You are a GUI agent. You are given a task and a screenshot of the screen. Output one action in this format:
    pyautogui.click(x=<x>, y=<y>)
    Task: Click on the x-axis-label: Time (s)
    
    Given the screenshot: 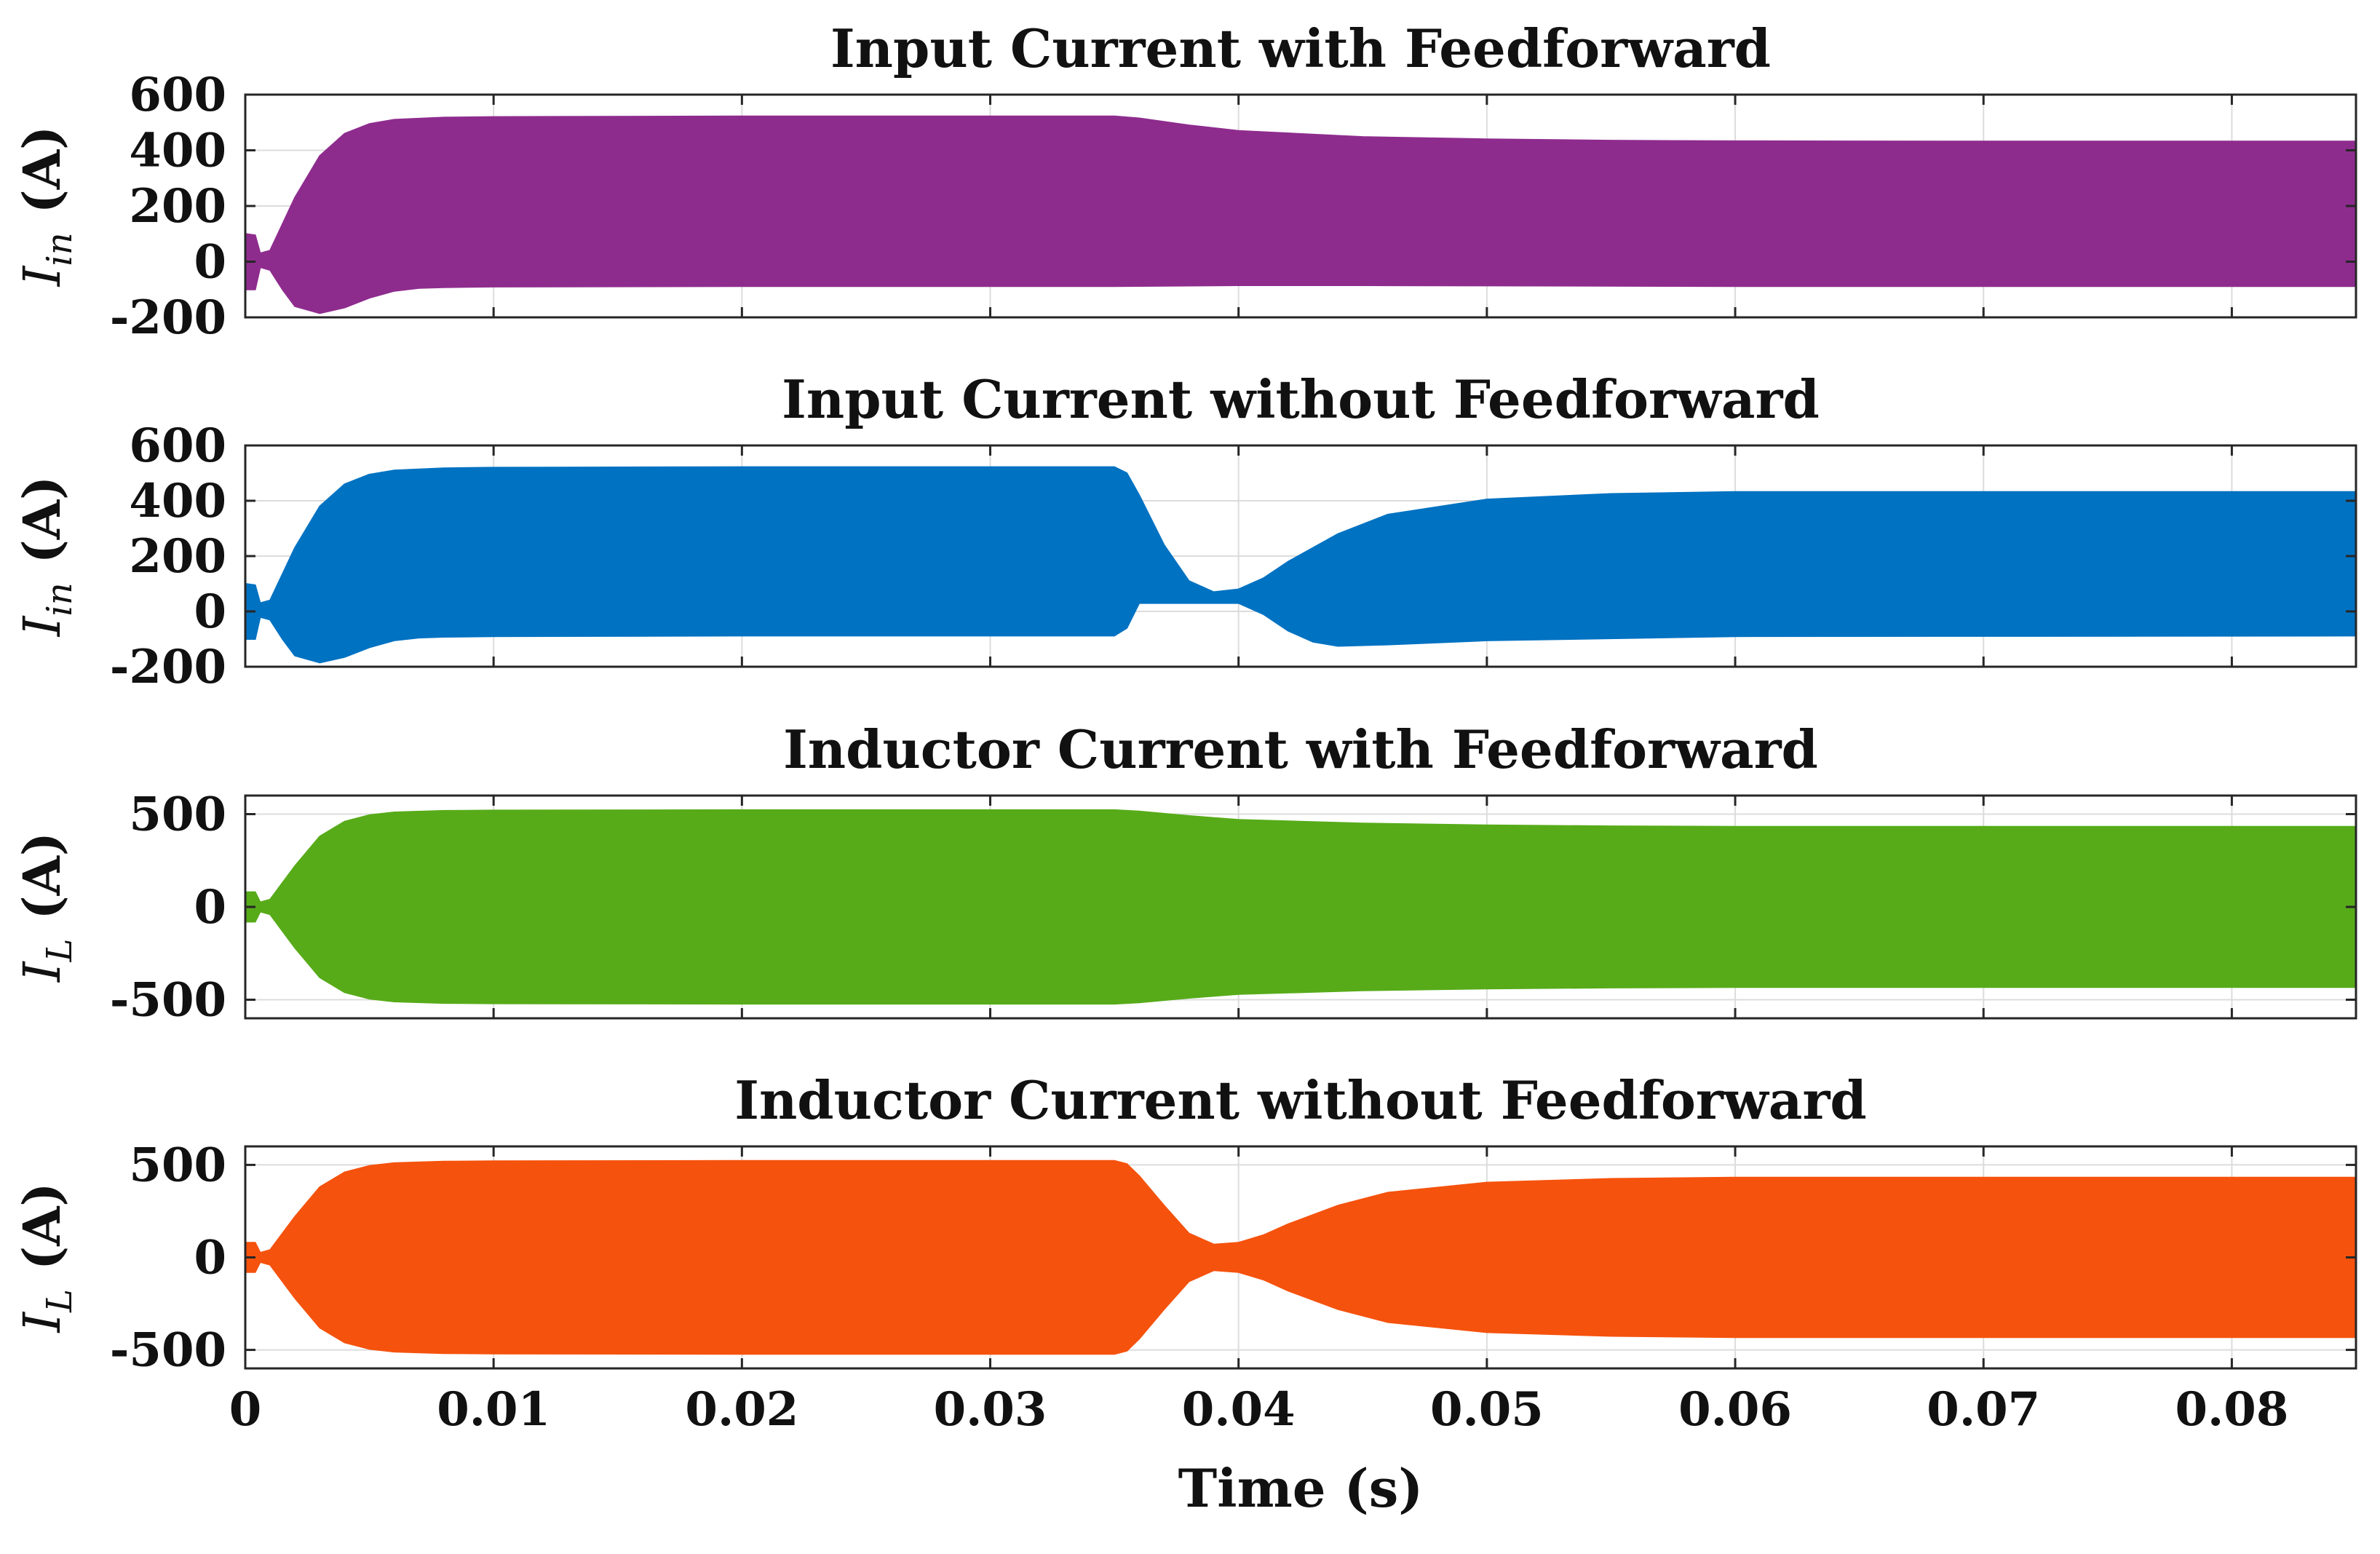 What is the action you would take?
    pyautogui.click(x=1301, y=1488)
    